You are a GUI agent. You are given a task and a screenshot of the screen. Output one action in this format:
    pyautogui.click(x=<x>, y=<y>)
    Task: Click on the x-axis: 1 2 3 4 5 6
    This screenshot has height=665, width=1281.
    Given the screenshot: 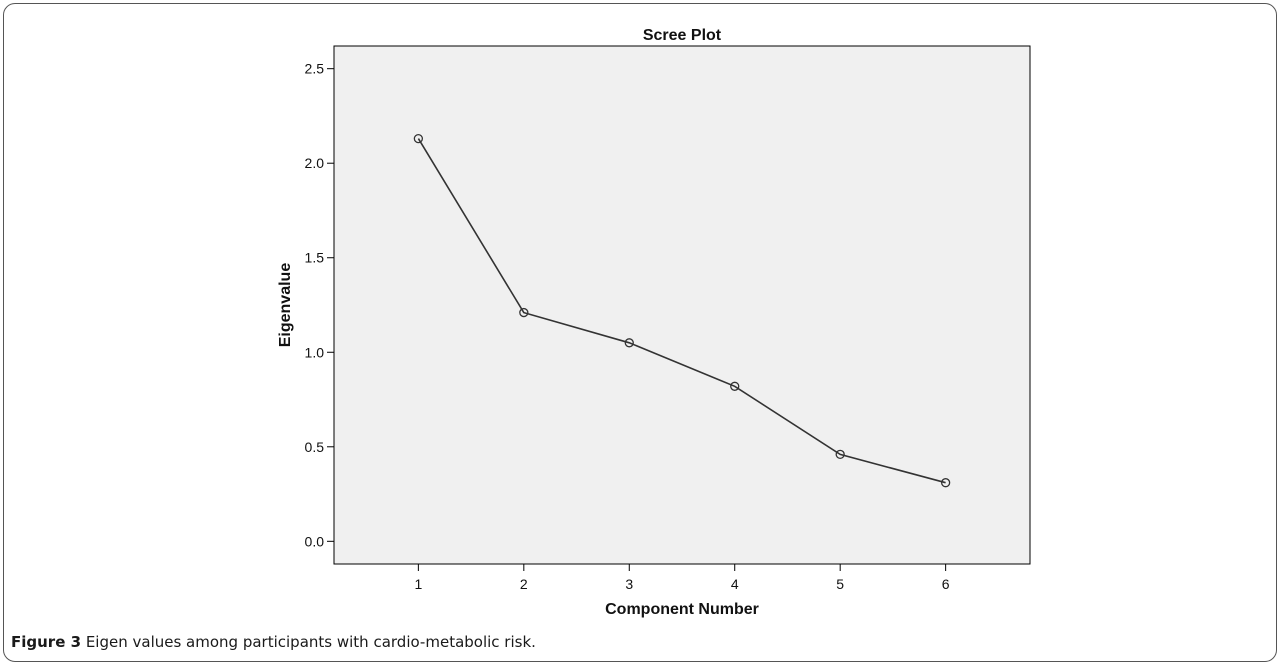 What is the action you would take?
    pyautogui.click(x=682, y=578)
    